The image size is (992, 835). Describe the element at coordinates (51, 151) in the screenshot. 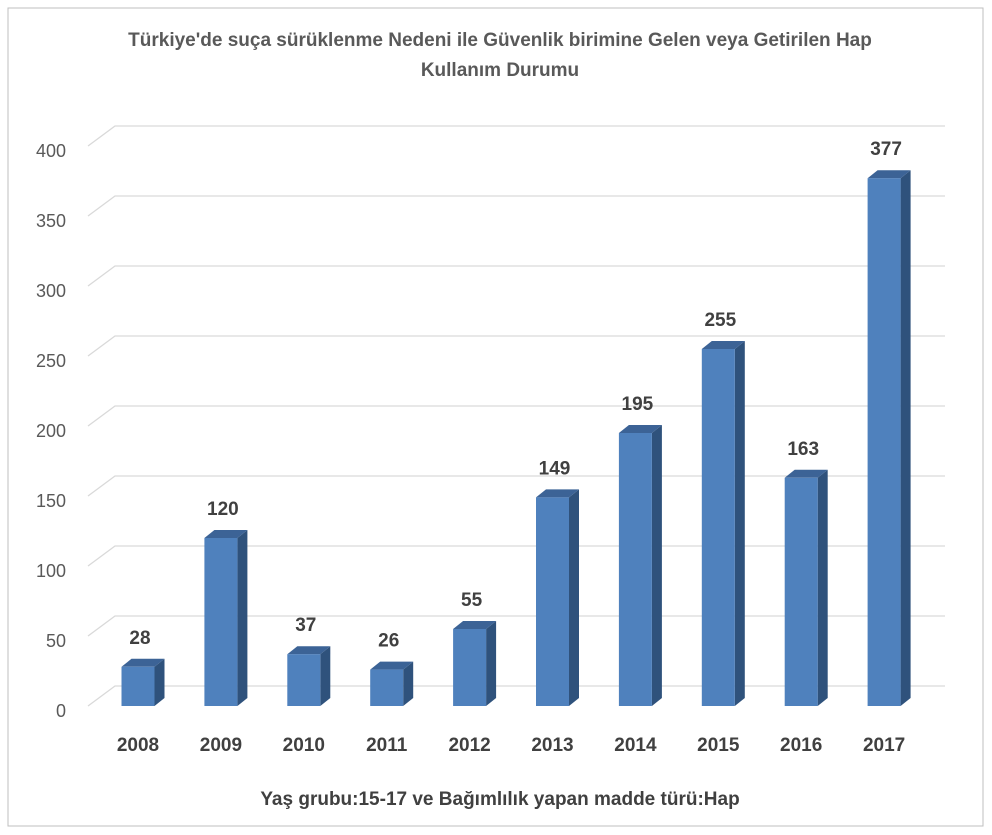

I see `y-tick-label: 400` at that location.